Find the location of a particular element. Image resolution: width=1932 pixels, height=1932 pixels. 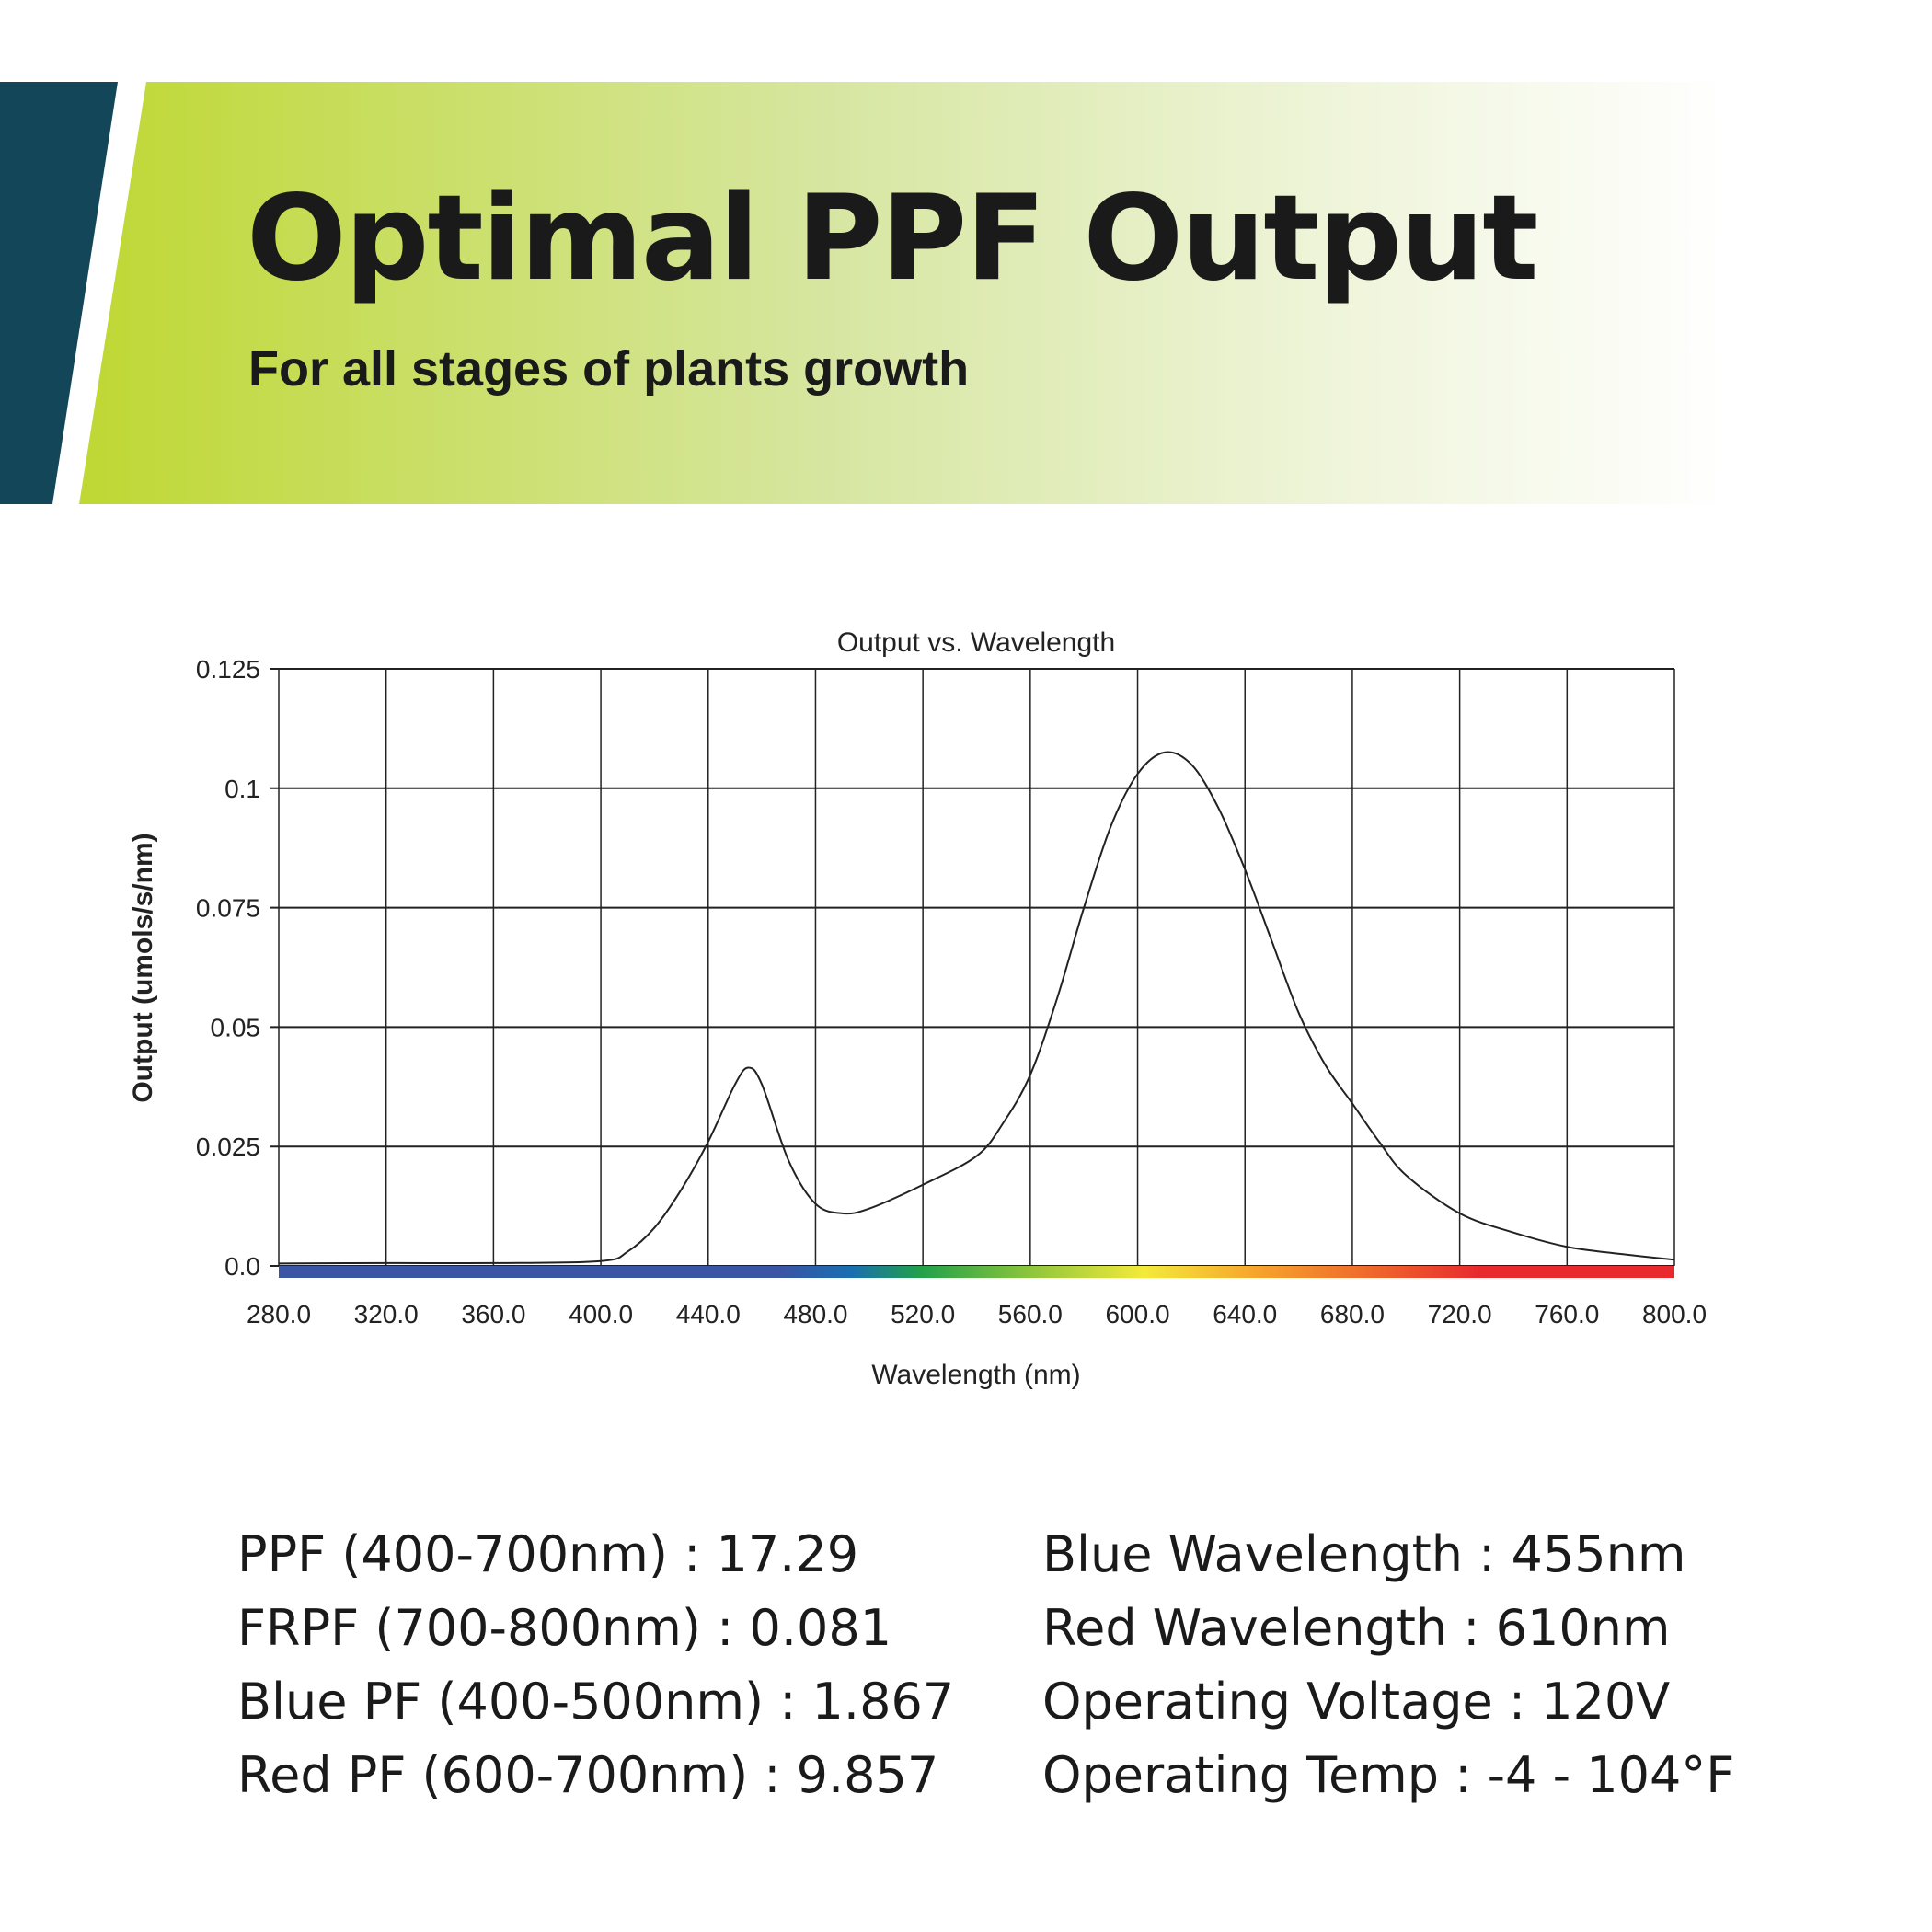

spec-frpf: FRPF (700-800nm) : 0.081 is located at coordinates (564, 1628).